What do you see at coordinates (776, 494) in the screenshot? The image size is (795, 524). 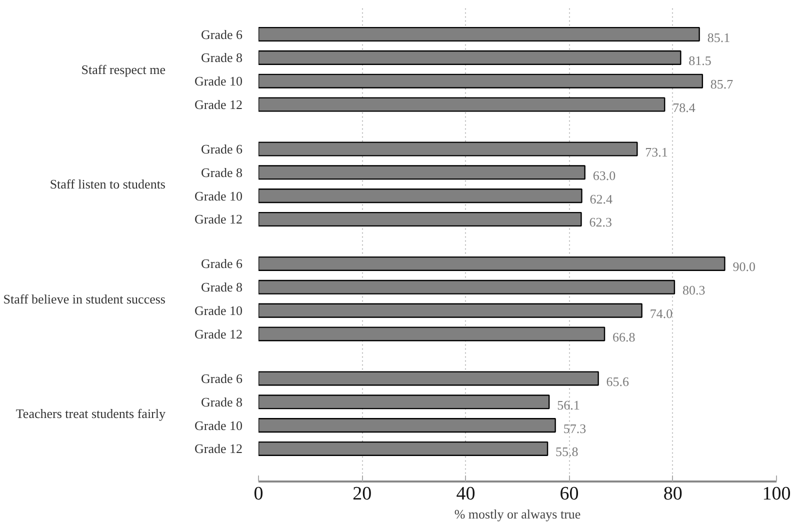 I see `x-tick-label: 100` at bounding box center [776, 494].